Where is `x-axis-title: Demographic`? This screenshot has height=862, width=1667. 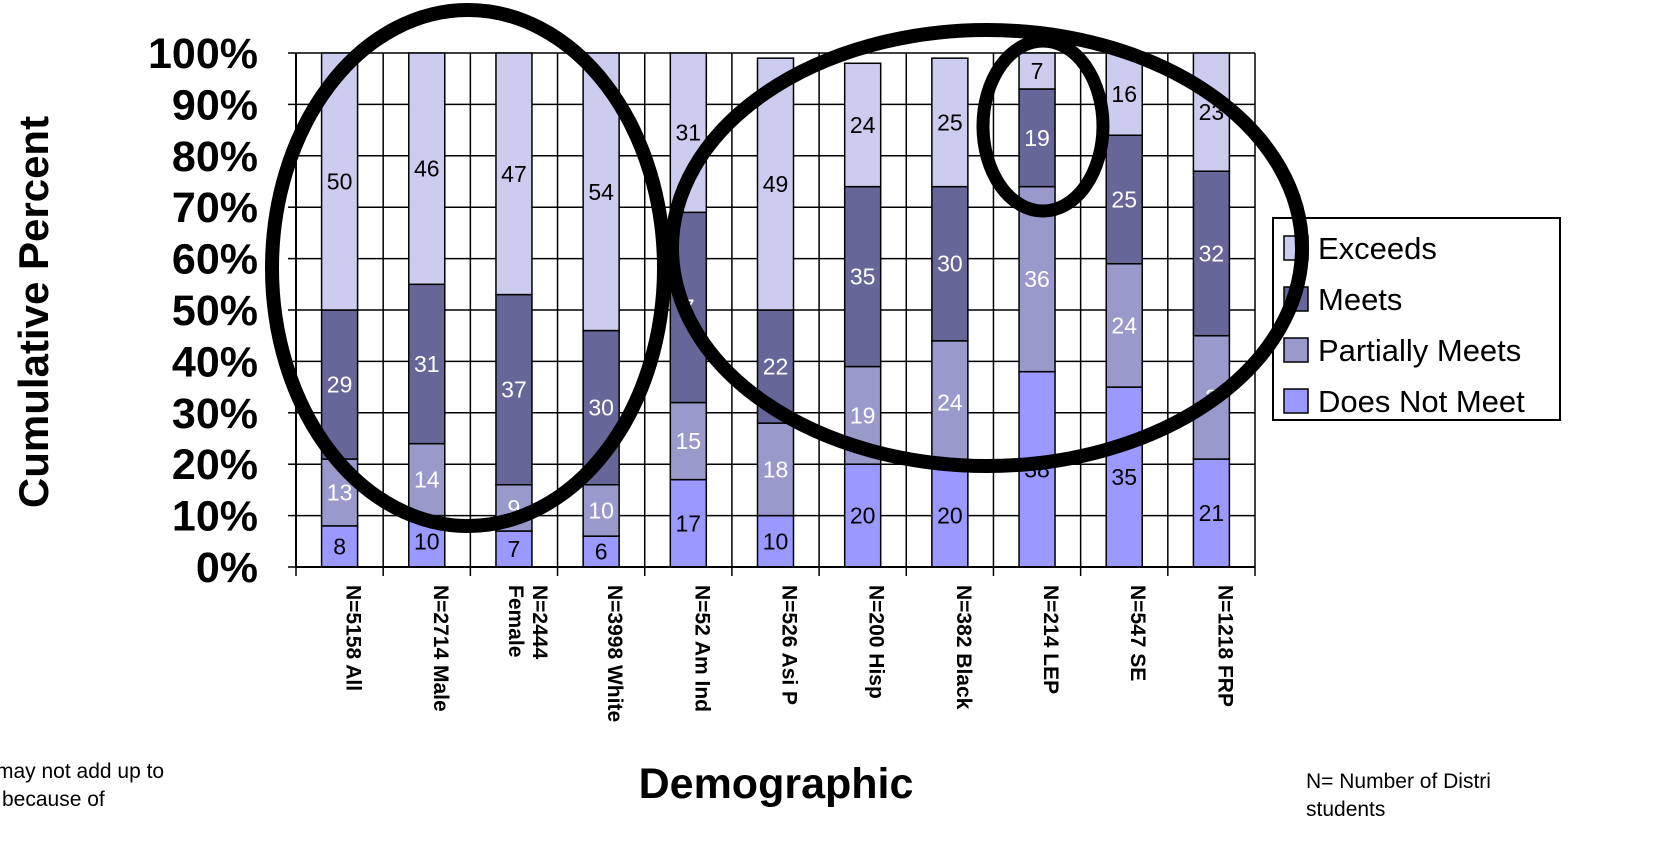 x-axis-title: Demographic is located at coordinates (776, 784).